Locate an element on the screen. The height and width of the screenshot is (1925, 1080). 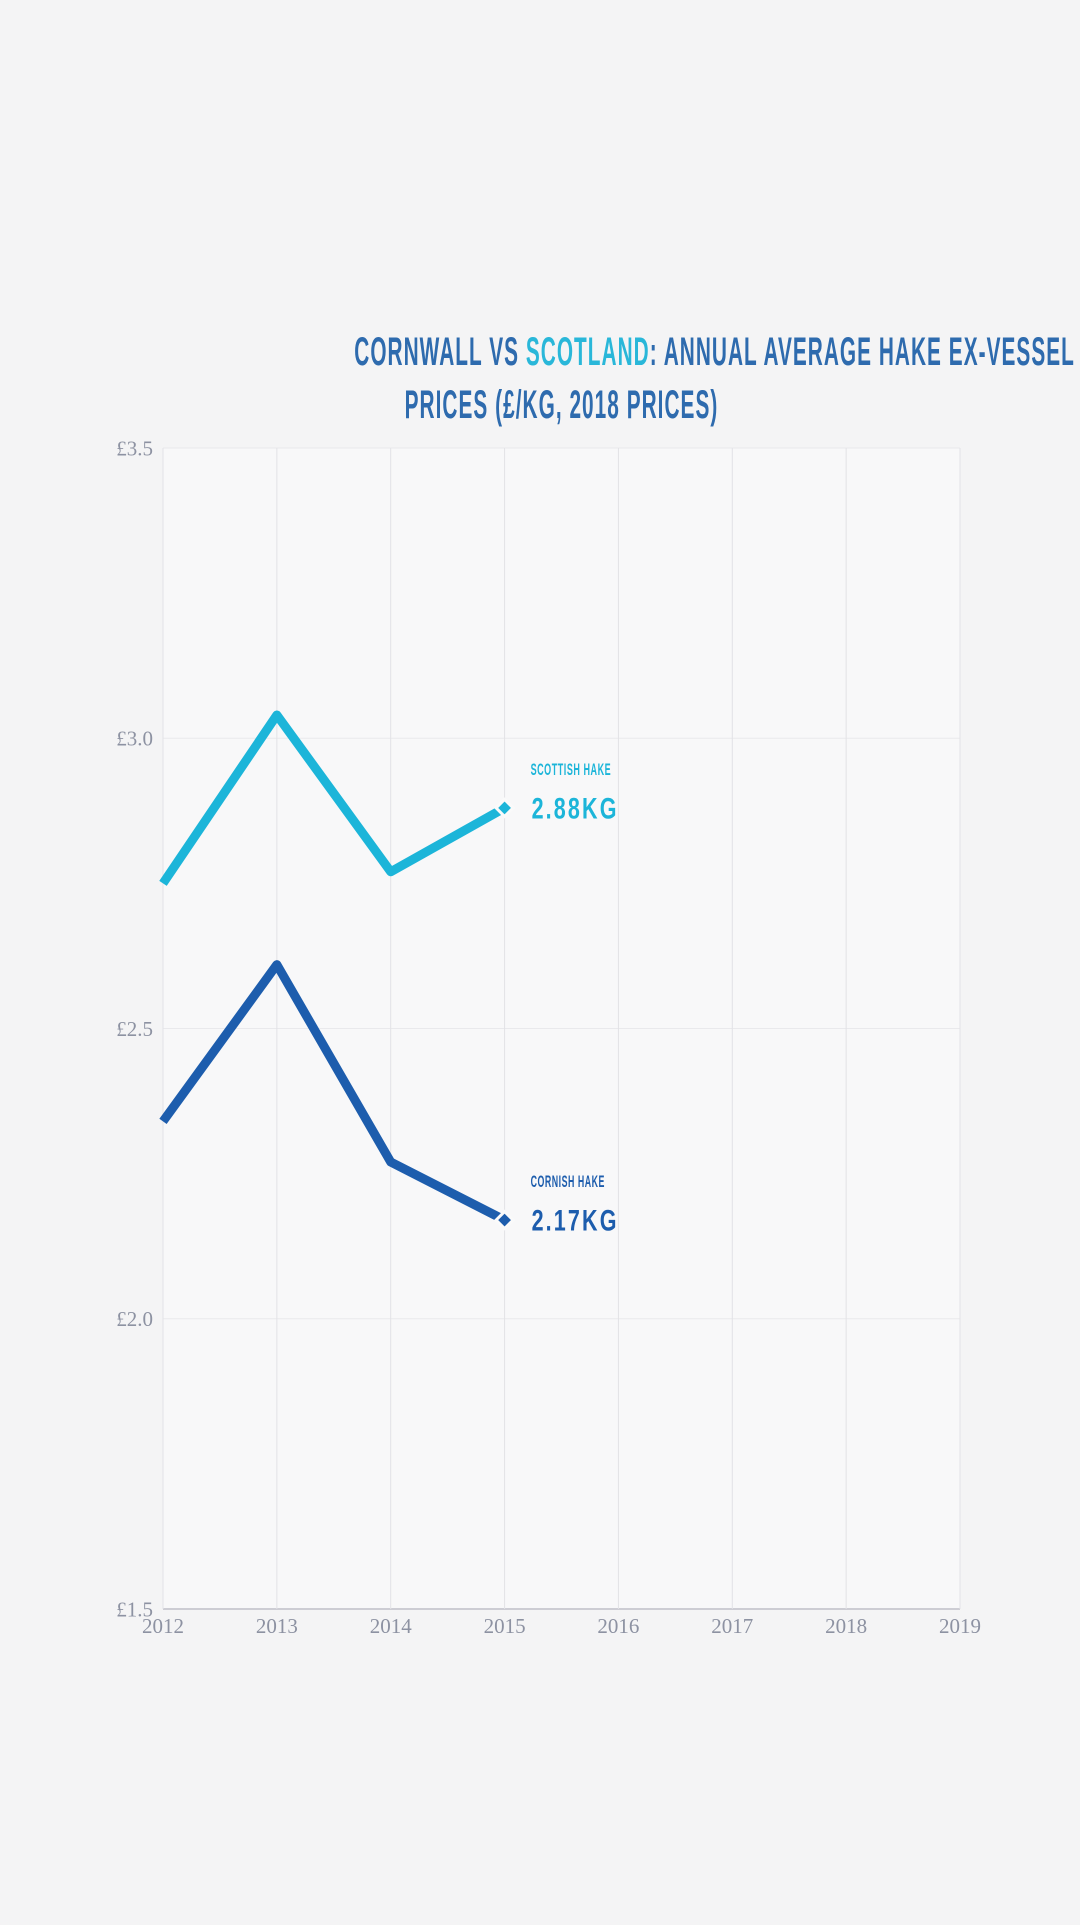
cornish-hake-series-label: CORNISH HAKE is located at coordinates (568, 1181).